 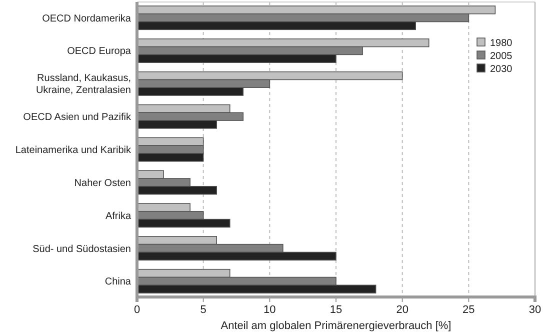 What do you see at coordinates (535, 310) in the screenshot?
I see `x-tick-label: 30` at bounding box center [535, 310].